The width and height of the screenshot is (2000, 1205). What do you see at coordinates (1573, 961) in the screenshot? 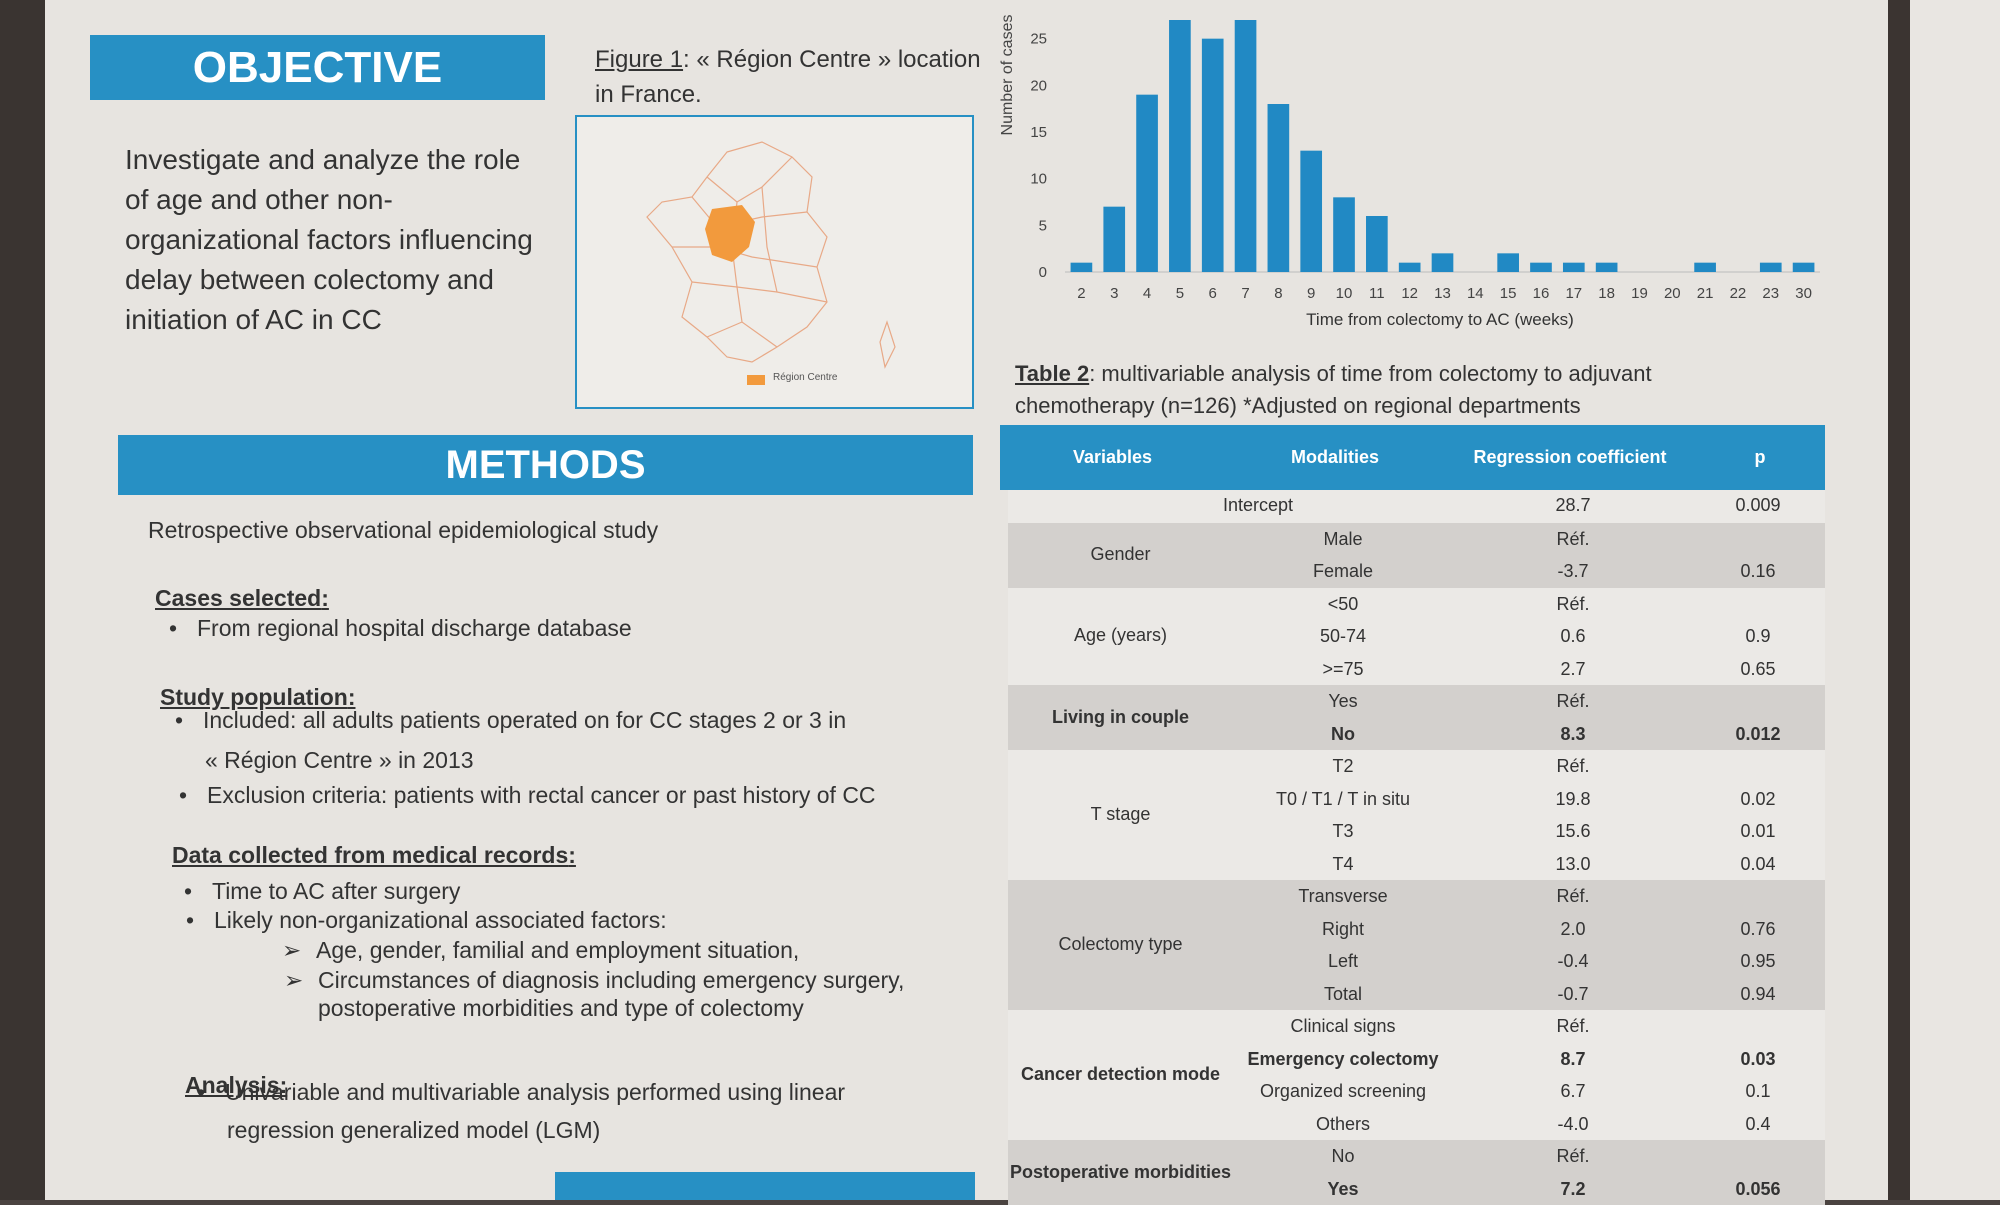
I see `coefficient-cell: -0.4` at bounding box center [1573, 961].